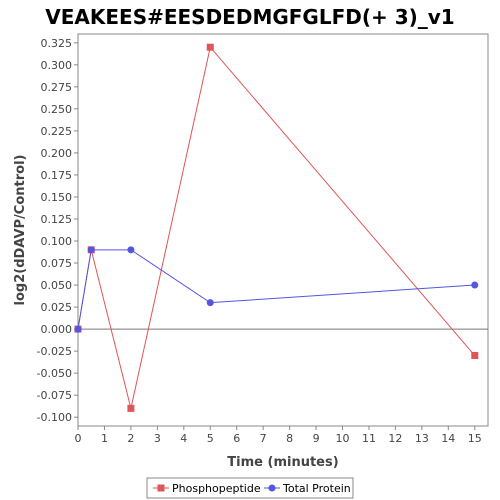 This screenshot has height=500, width=500. I want to click on y-axis-title: log2(dDAVP/Control), so click(20, 230).